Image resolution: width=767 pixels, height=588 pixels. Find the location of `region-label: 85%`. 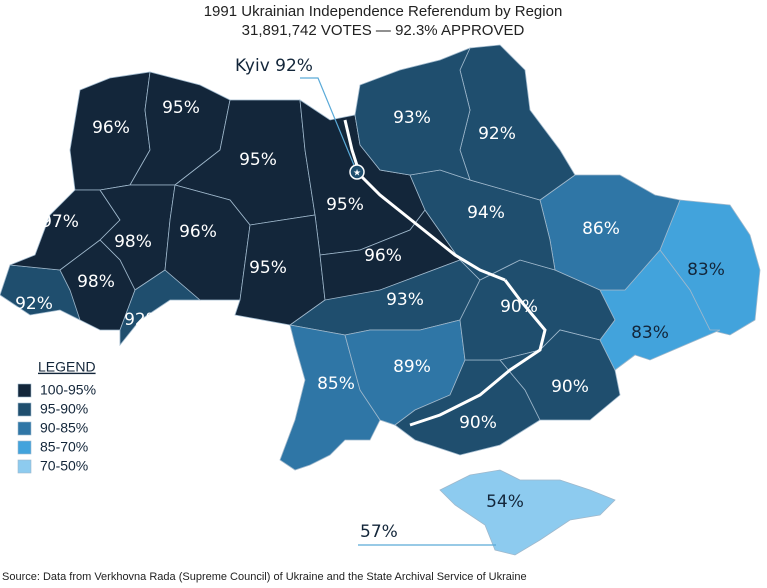

region-label: 85% is located at coordinates (336, 384).